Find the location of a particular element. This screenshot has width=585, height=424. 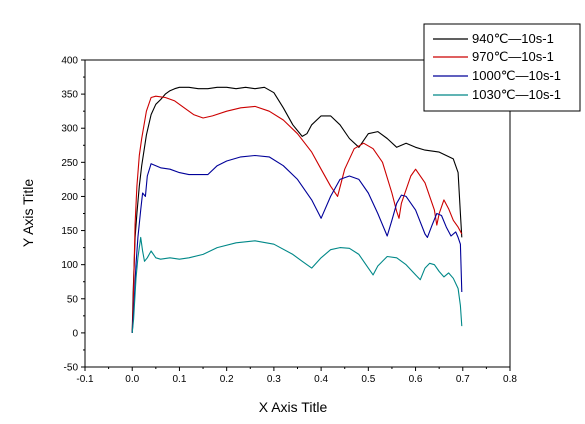

x-axis-title: X Axis Title is located at coordinates (293, 407).